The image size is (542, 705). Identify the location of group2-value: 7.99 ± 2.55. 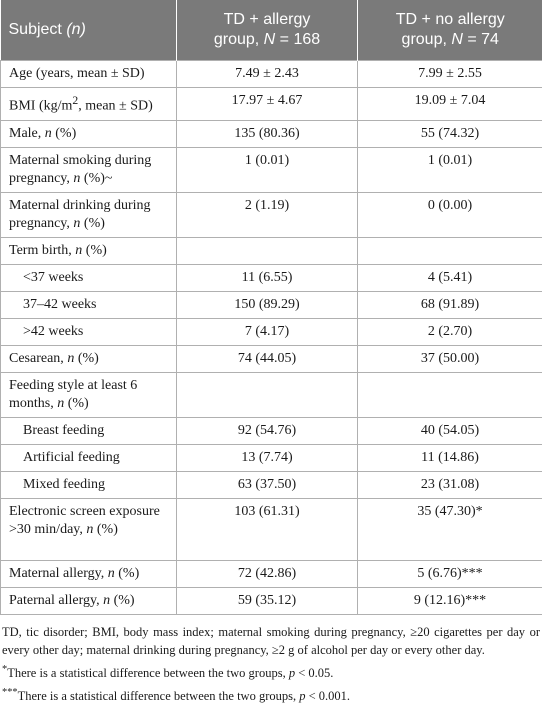
(450, 74).